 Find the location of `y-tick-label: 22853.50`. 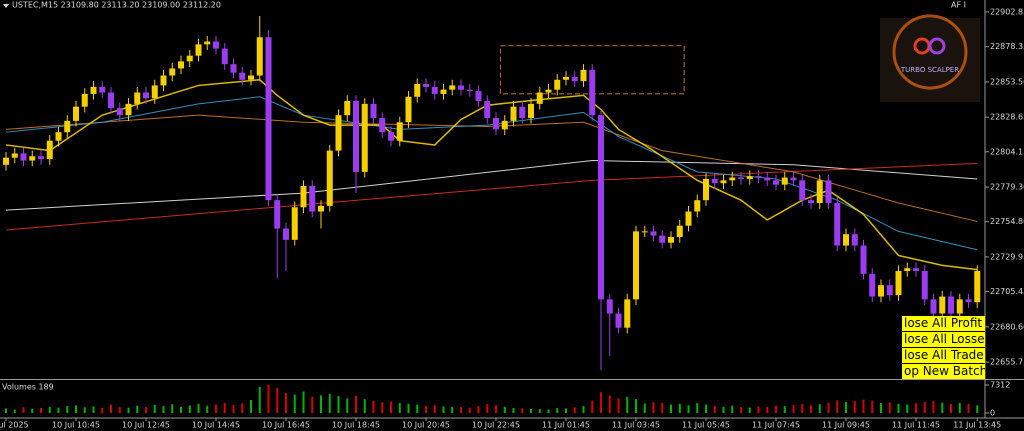

y-tick-label: 22853.50 is located at coordinates (1007, 81).